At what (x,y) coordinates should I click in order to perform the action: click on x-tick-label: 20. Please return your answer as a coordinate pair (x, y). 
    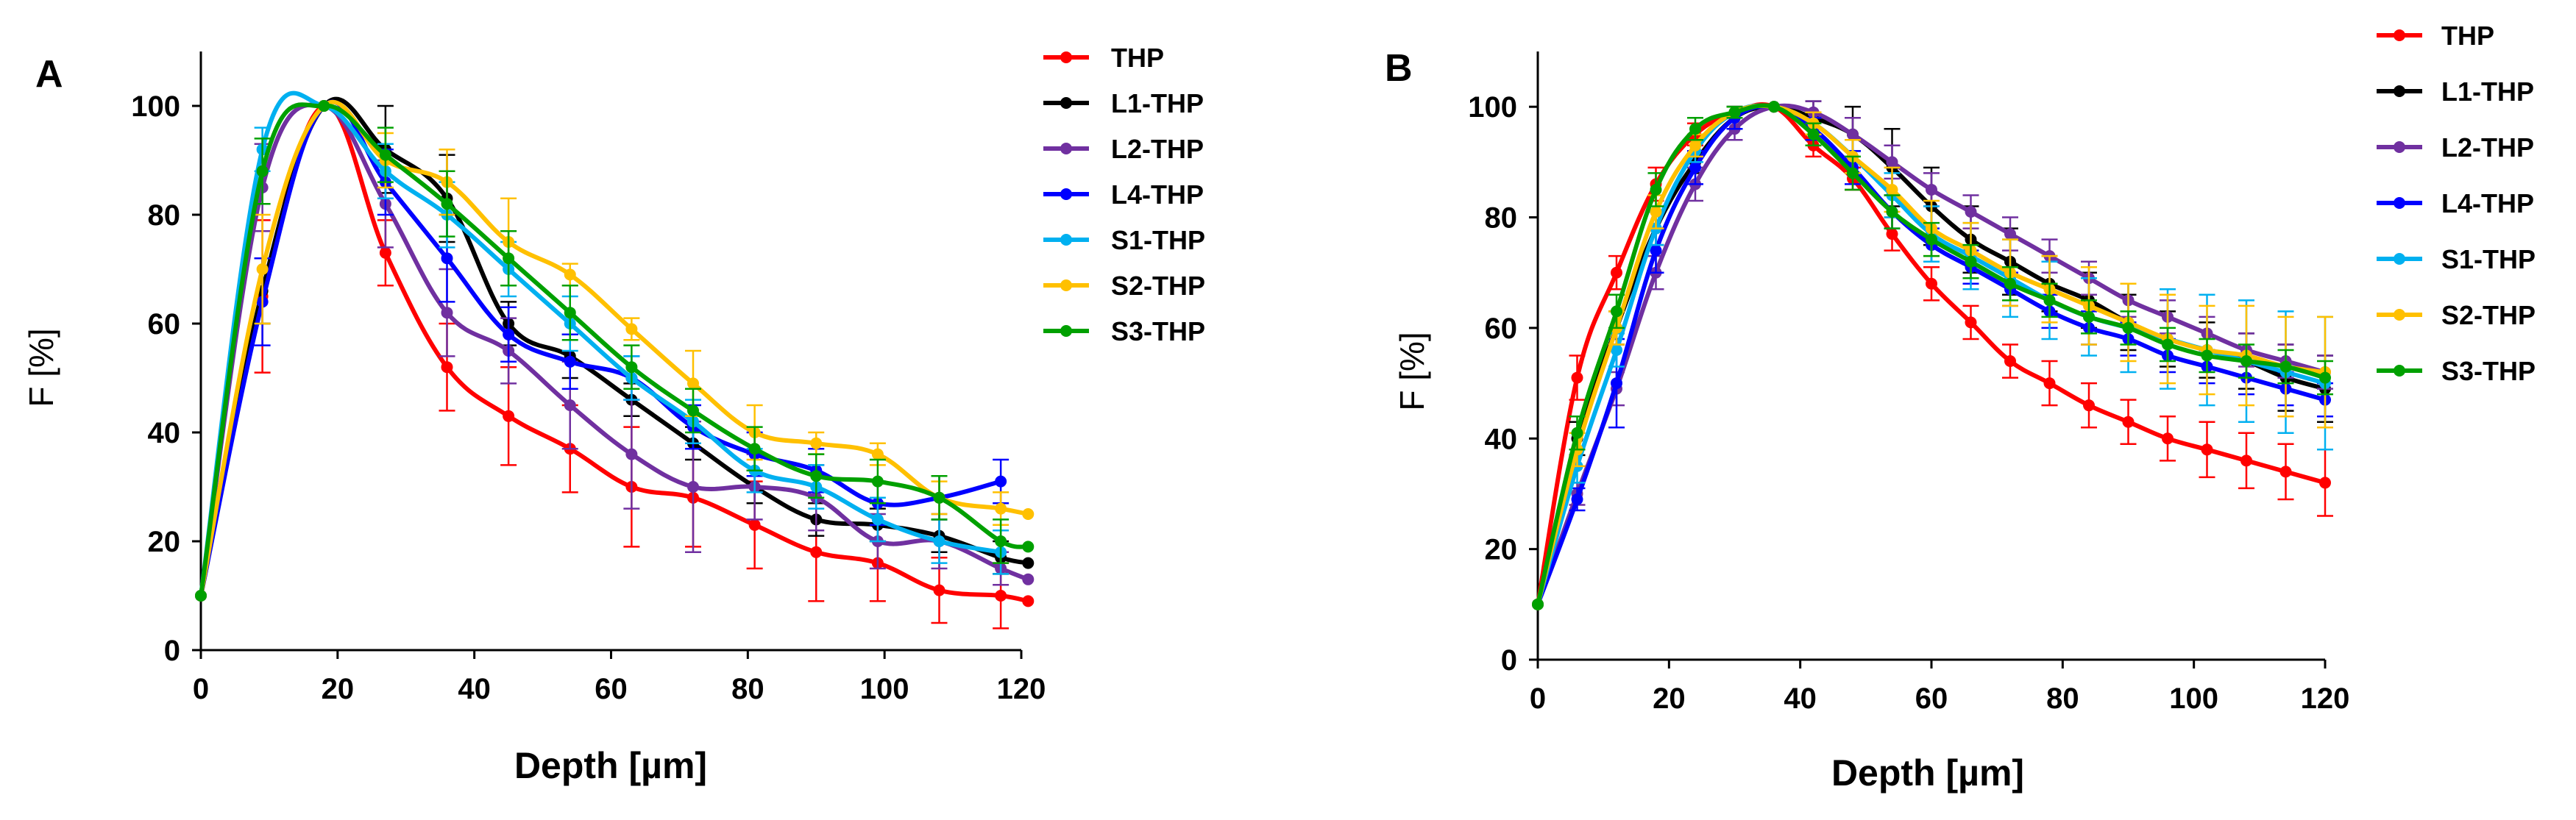
    Looking at the image, I should click on (338, 689).